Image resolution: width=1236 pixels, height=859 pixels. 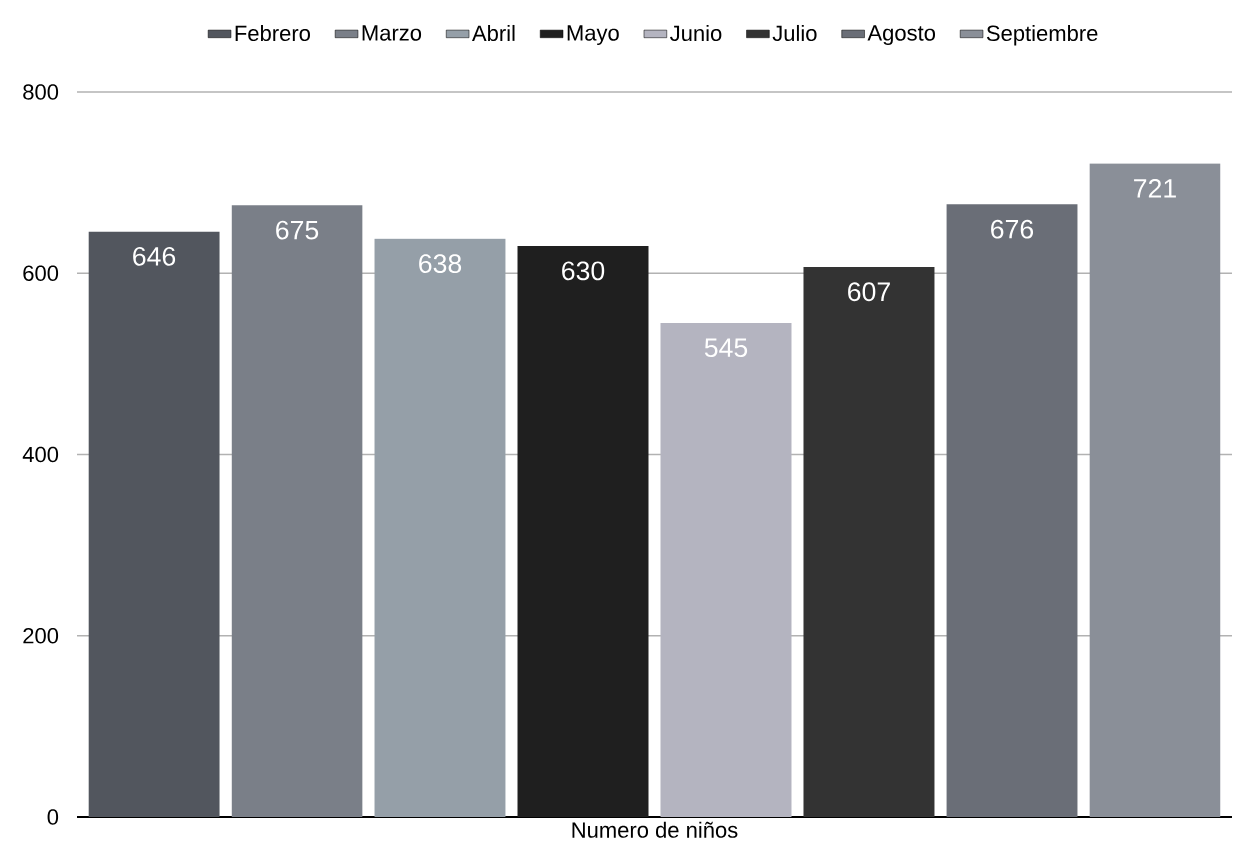 I want to click on legend-label: Febrero, so click(x=272, y=33).